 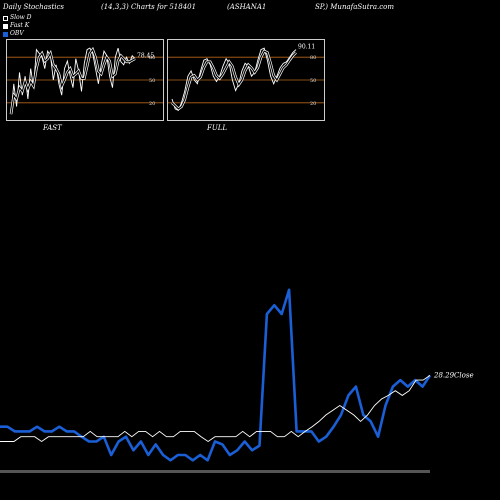 What do you see at coordinates (5, 18) in the screenshot?
I see `slow-d-swatch` at bounding box center [5, 18].